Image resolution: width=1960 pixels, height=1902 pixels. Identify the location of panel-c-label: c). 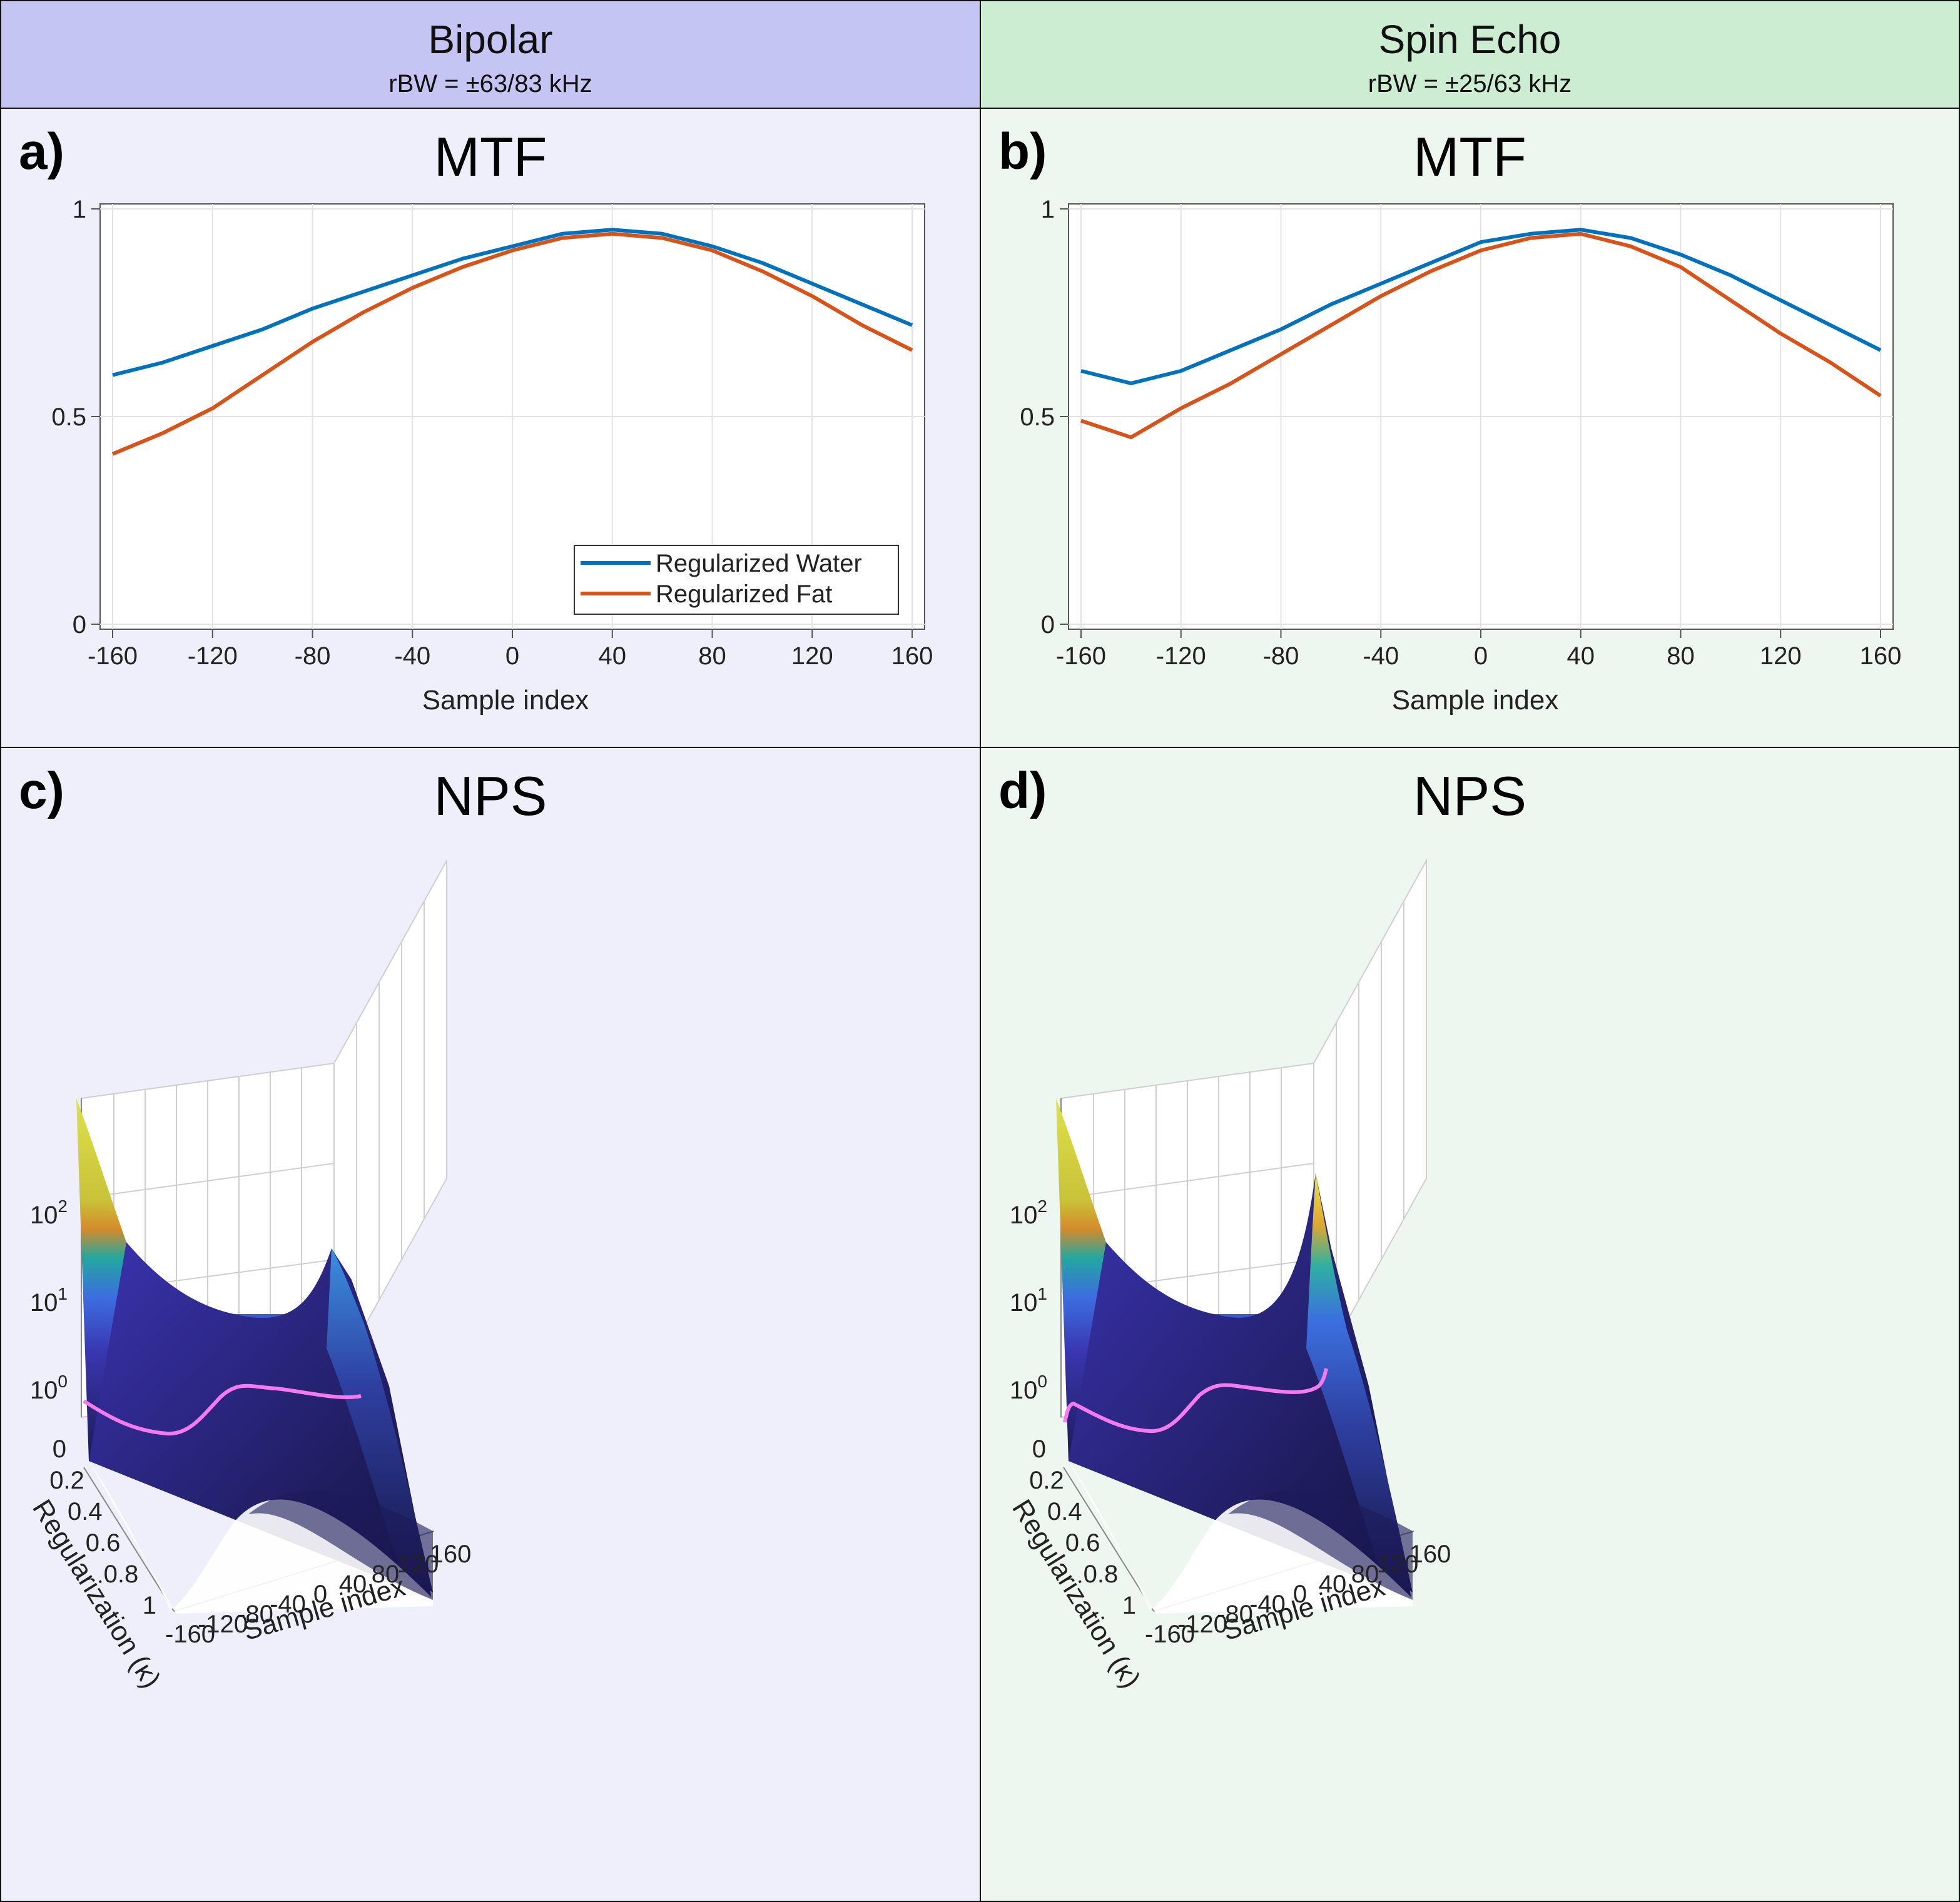
(41, 790).